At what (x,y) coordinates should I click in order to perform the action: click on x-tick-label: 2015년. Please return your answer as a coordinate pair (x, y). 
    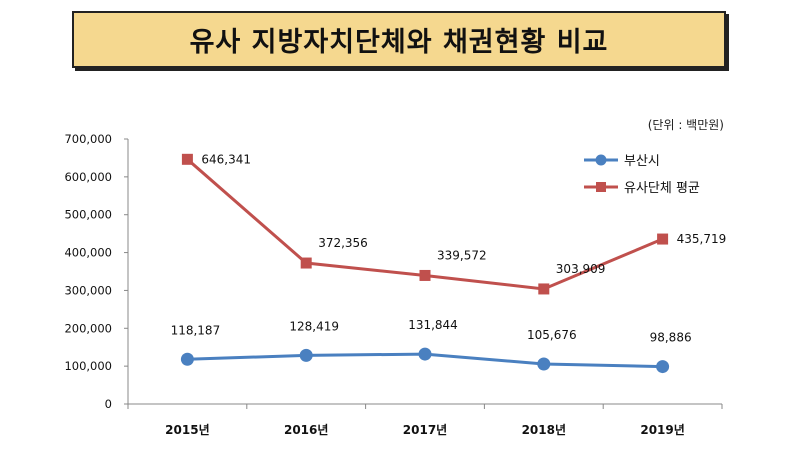
    Looking at the image, I should click on (187, 430).